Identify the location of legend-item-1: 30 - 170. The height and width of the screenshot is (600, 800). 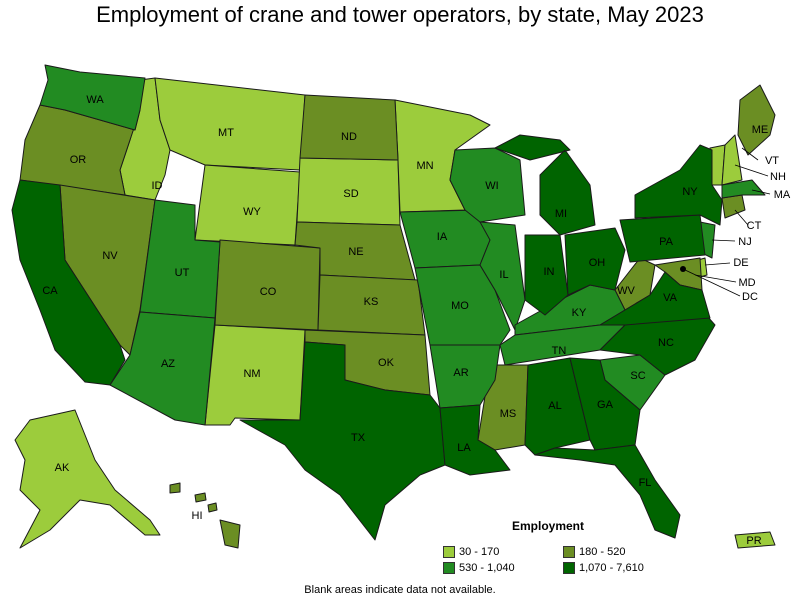
(471, 552).